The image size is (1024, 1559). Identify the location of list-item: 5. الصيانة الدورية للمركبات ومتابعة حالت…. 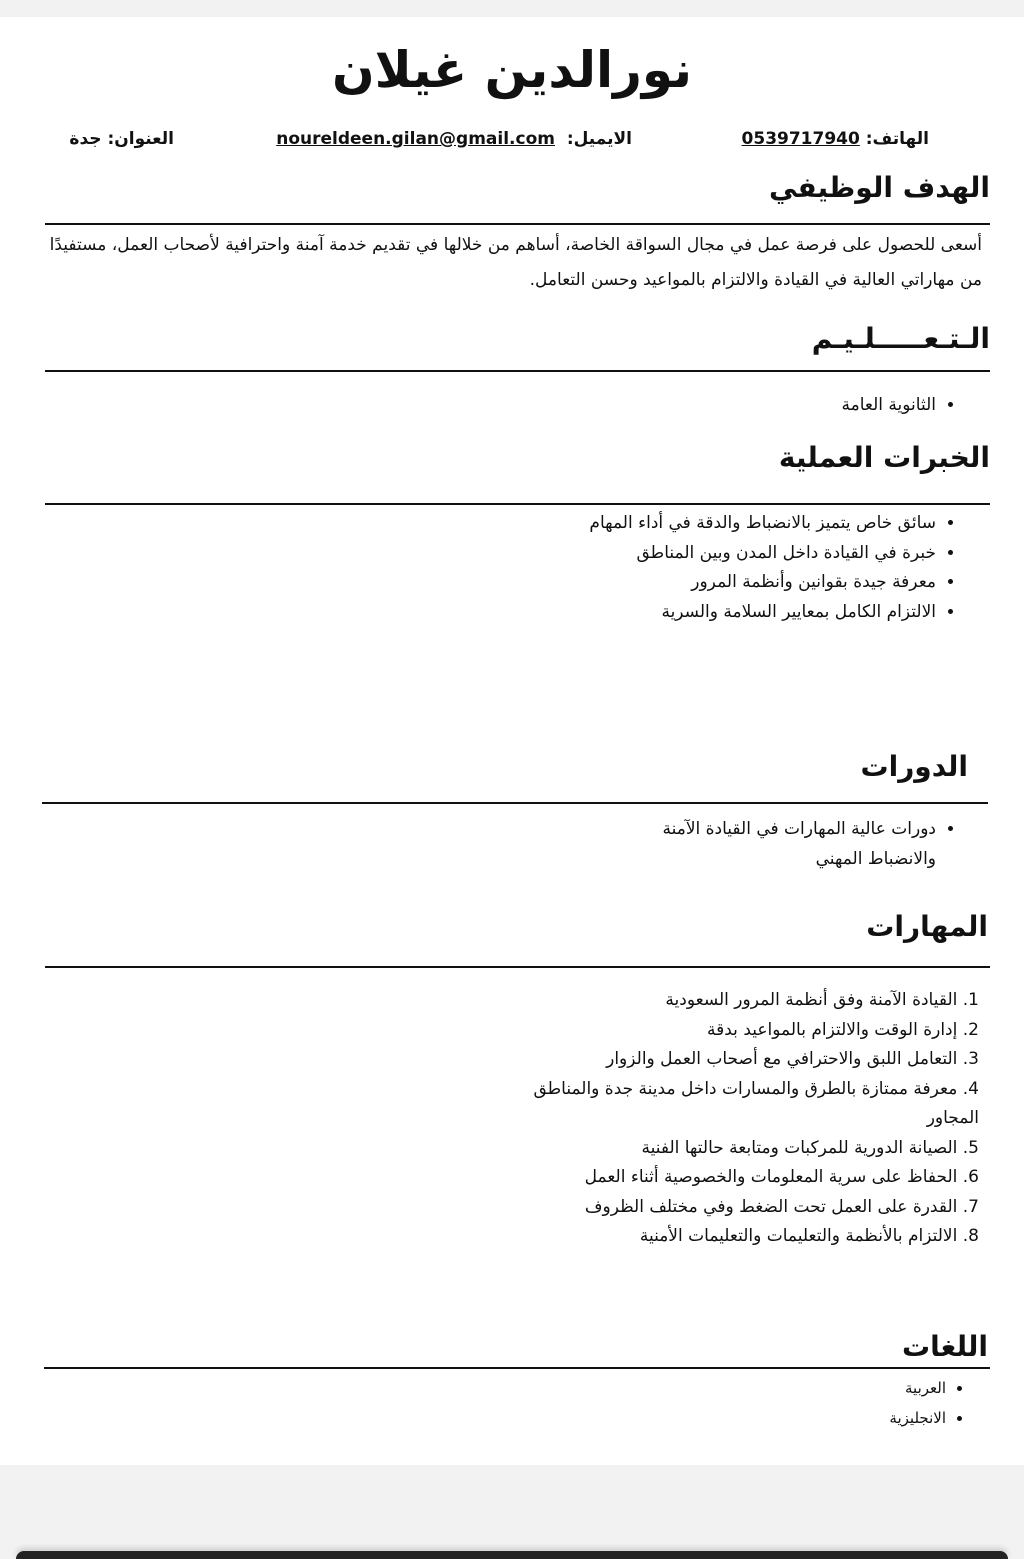
(810, 1147).